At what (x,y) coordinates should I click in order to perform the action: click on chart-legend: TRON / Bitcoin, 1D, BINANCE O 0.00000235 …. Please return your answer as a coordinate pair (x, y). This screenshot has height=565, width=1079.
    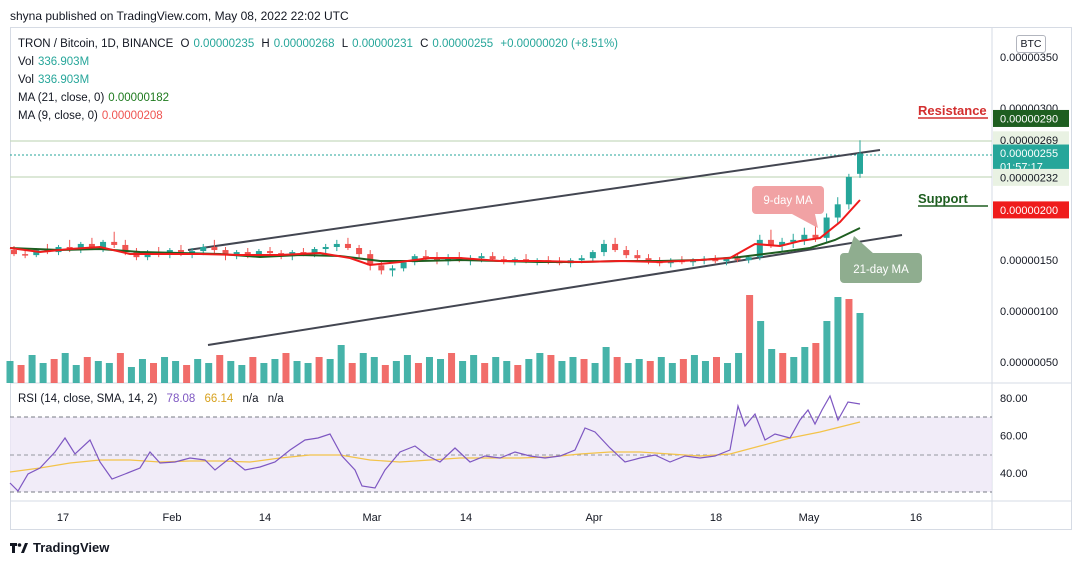
    Looking at the image, I should click on (322, 80).